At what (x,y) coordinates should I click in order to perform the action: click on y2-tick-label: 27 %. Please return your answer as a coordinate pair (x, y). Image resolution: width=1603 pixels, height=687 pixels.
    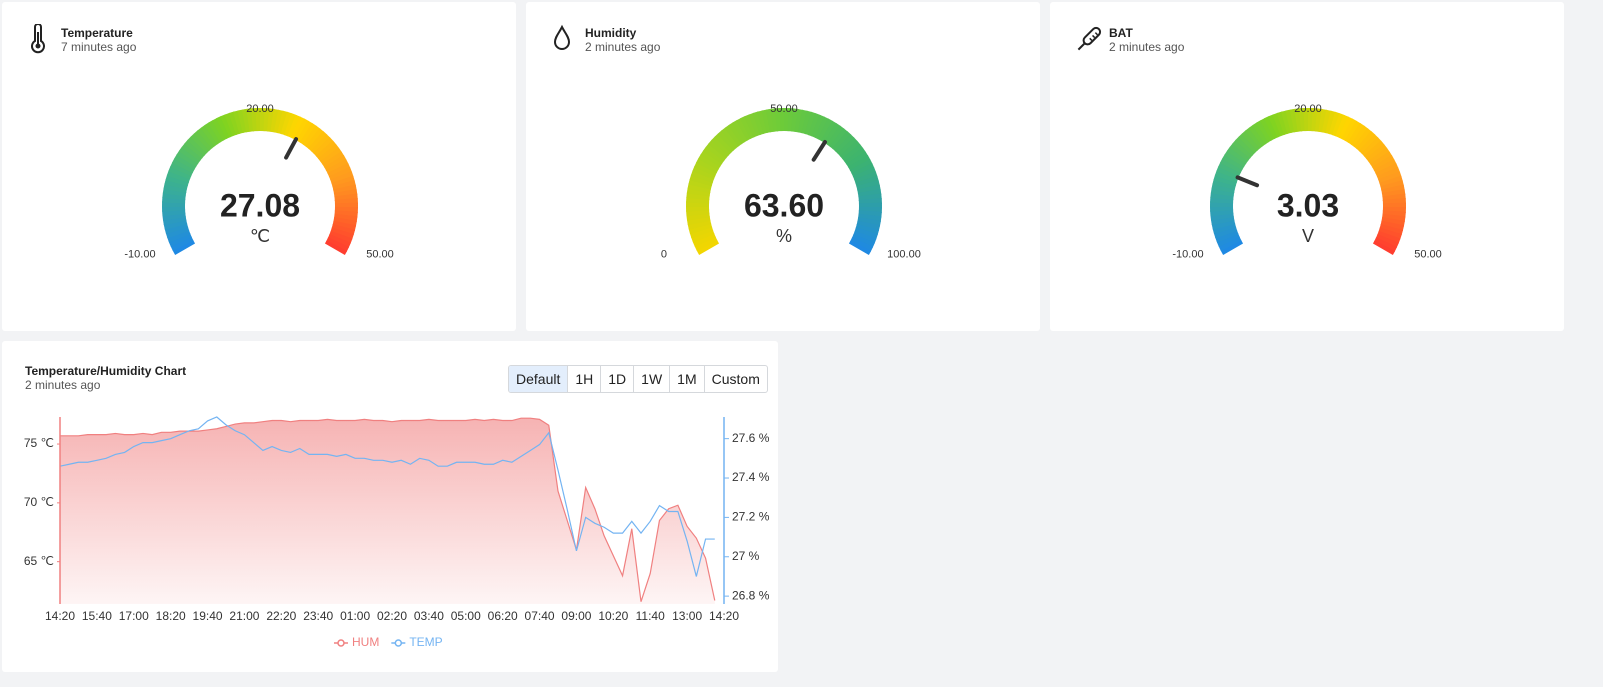
    Looking at the image, I should click on (746, 556).